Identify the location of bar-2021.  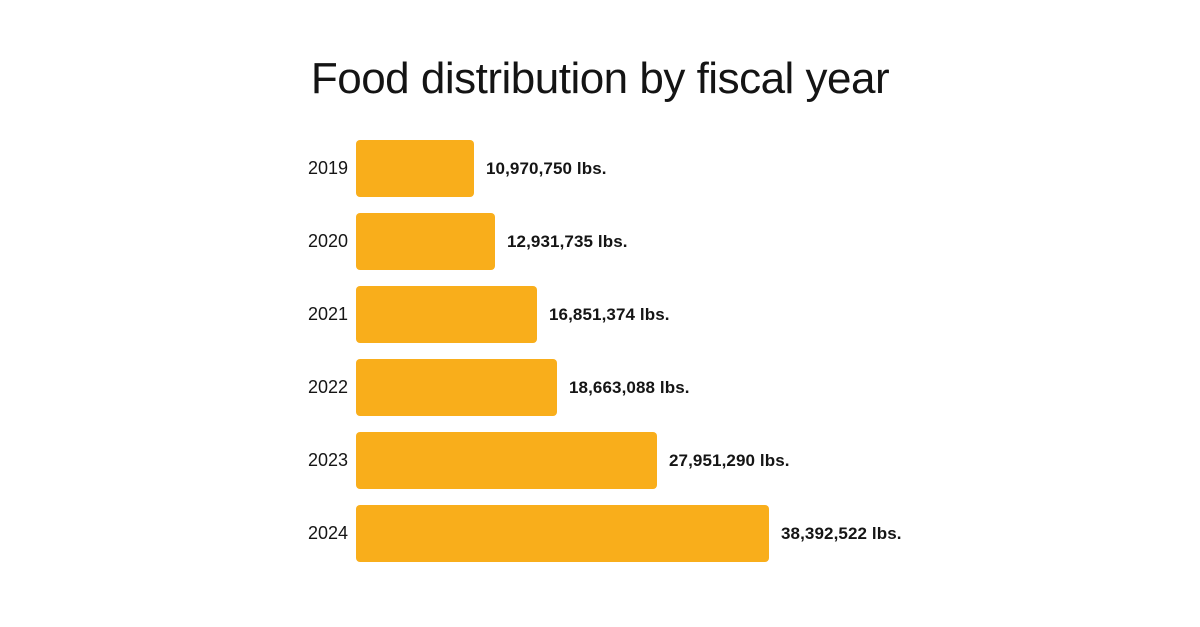
(446, 315).